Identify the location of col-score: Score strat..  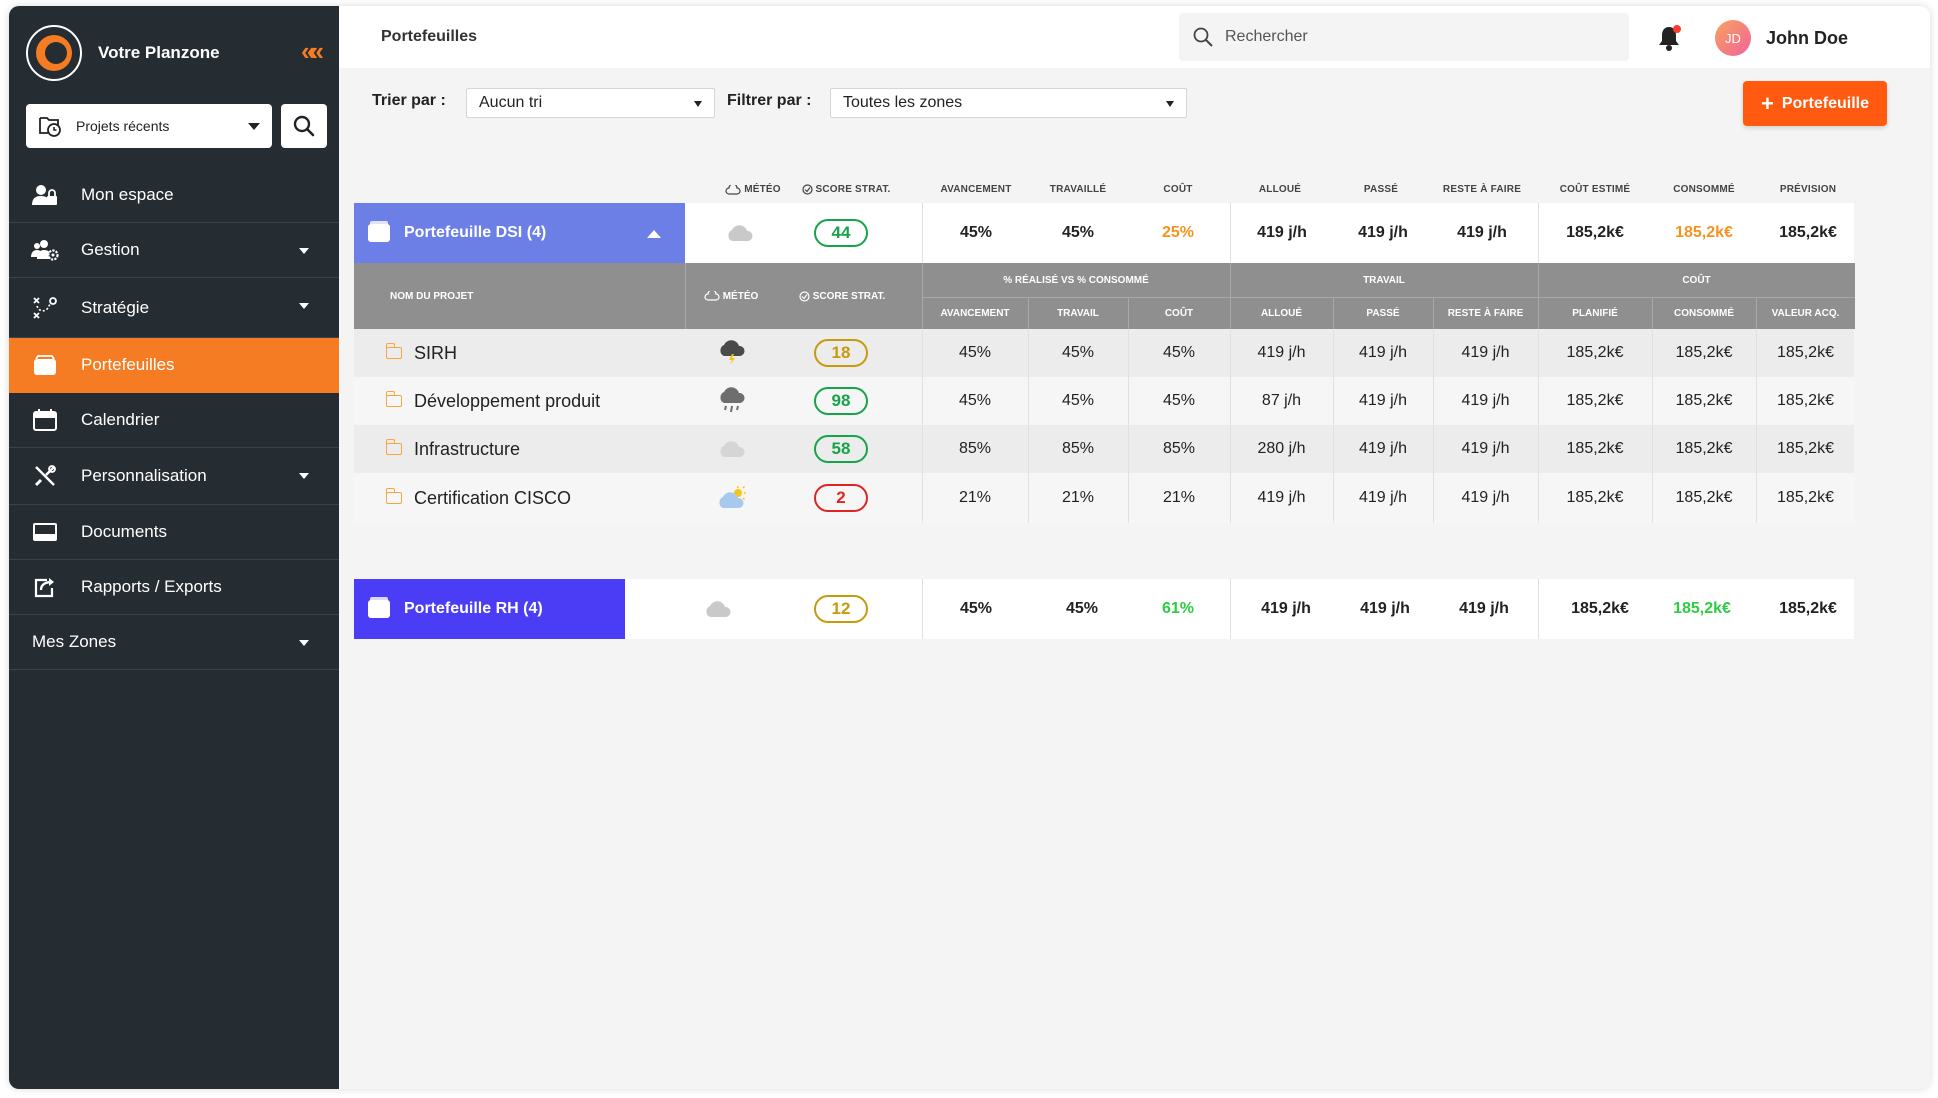
(846, 189).